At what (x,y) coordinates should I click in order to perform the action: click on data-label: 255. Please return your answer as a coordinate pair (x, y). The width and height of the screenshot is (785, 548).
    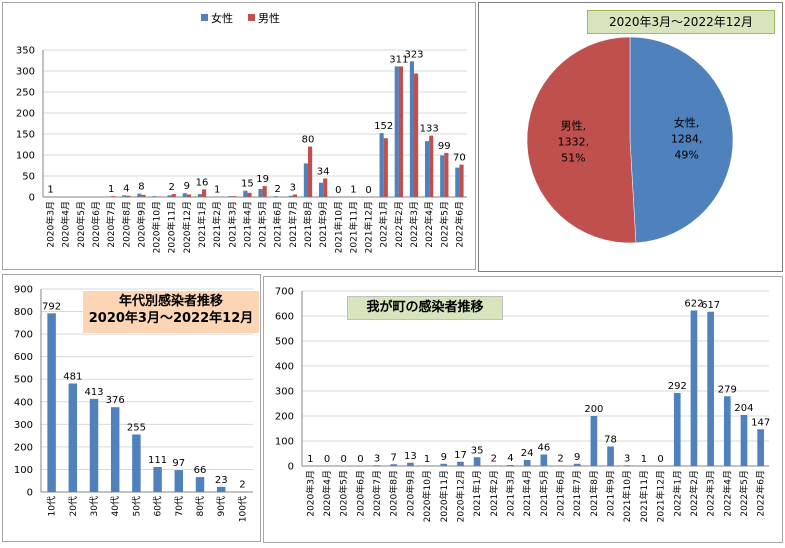
    Looking at the image, I should click on (136, 427).